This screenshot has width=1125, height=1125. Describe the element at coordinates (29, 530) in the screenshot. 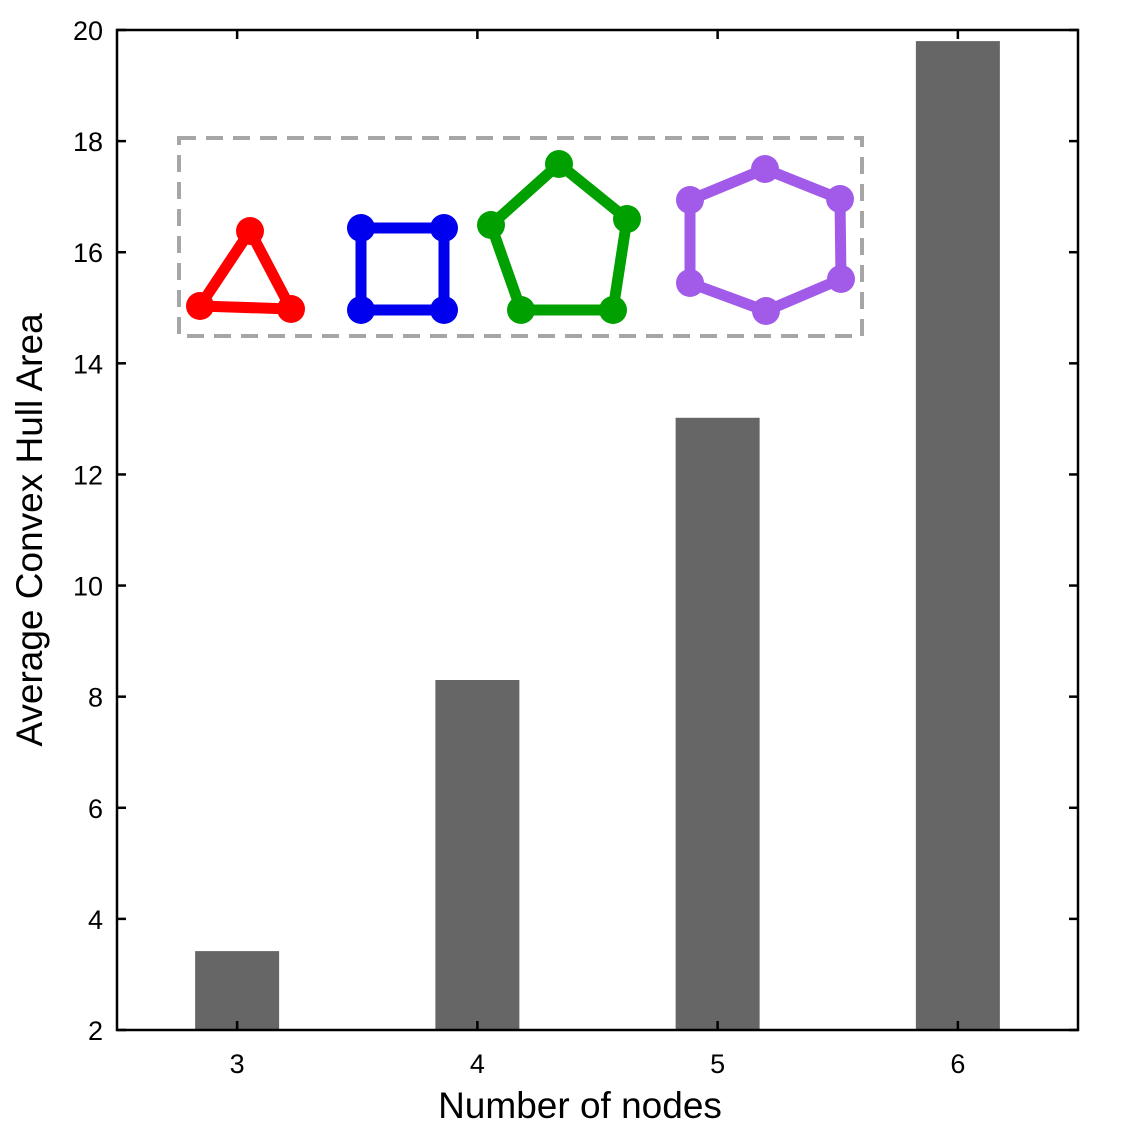

I see `y-axis-title: Average Convex Hull Area` at that location.